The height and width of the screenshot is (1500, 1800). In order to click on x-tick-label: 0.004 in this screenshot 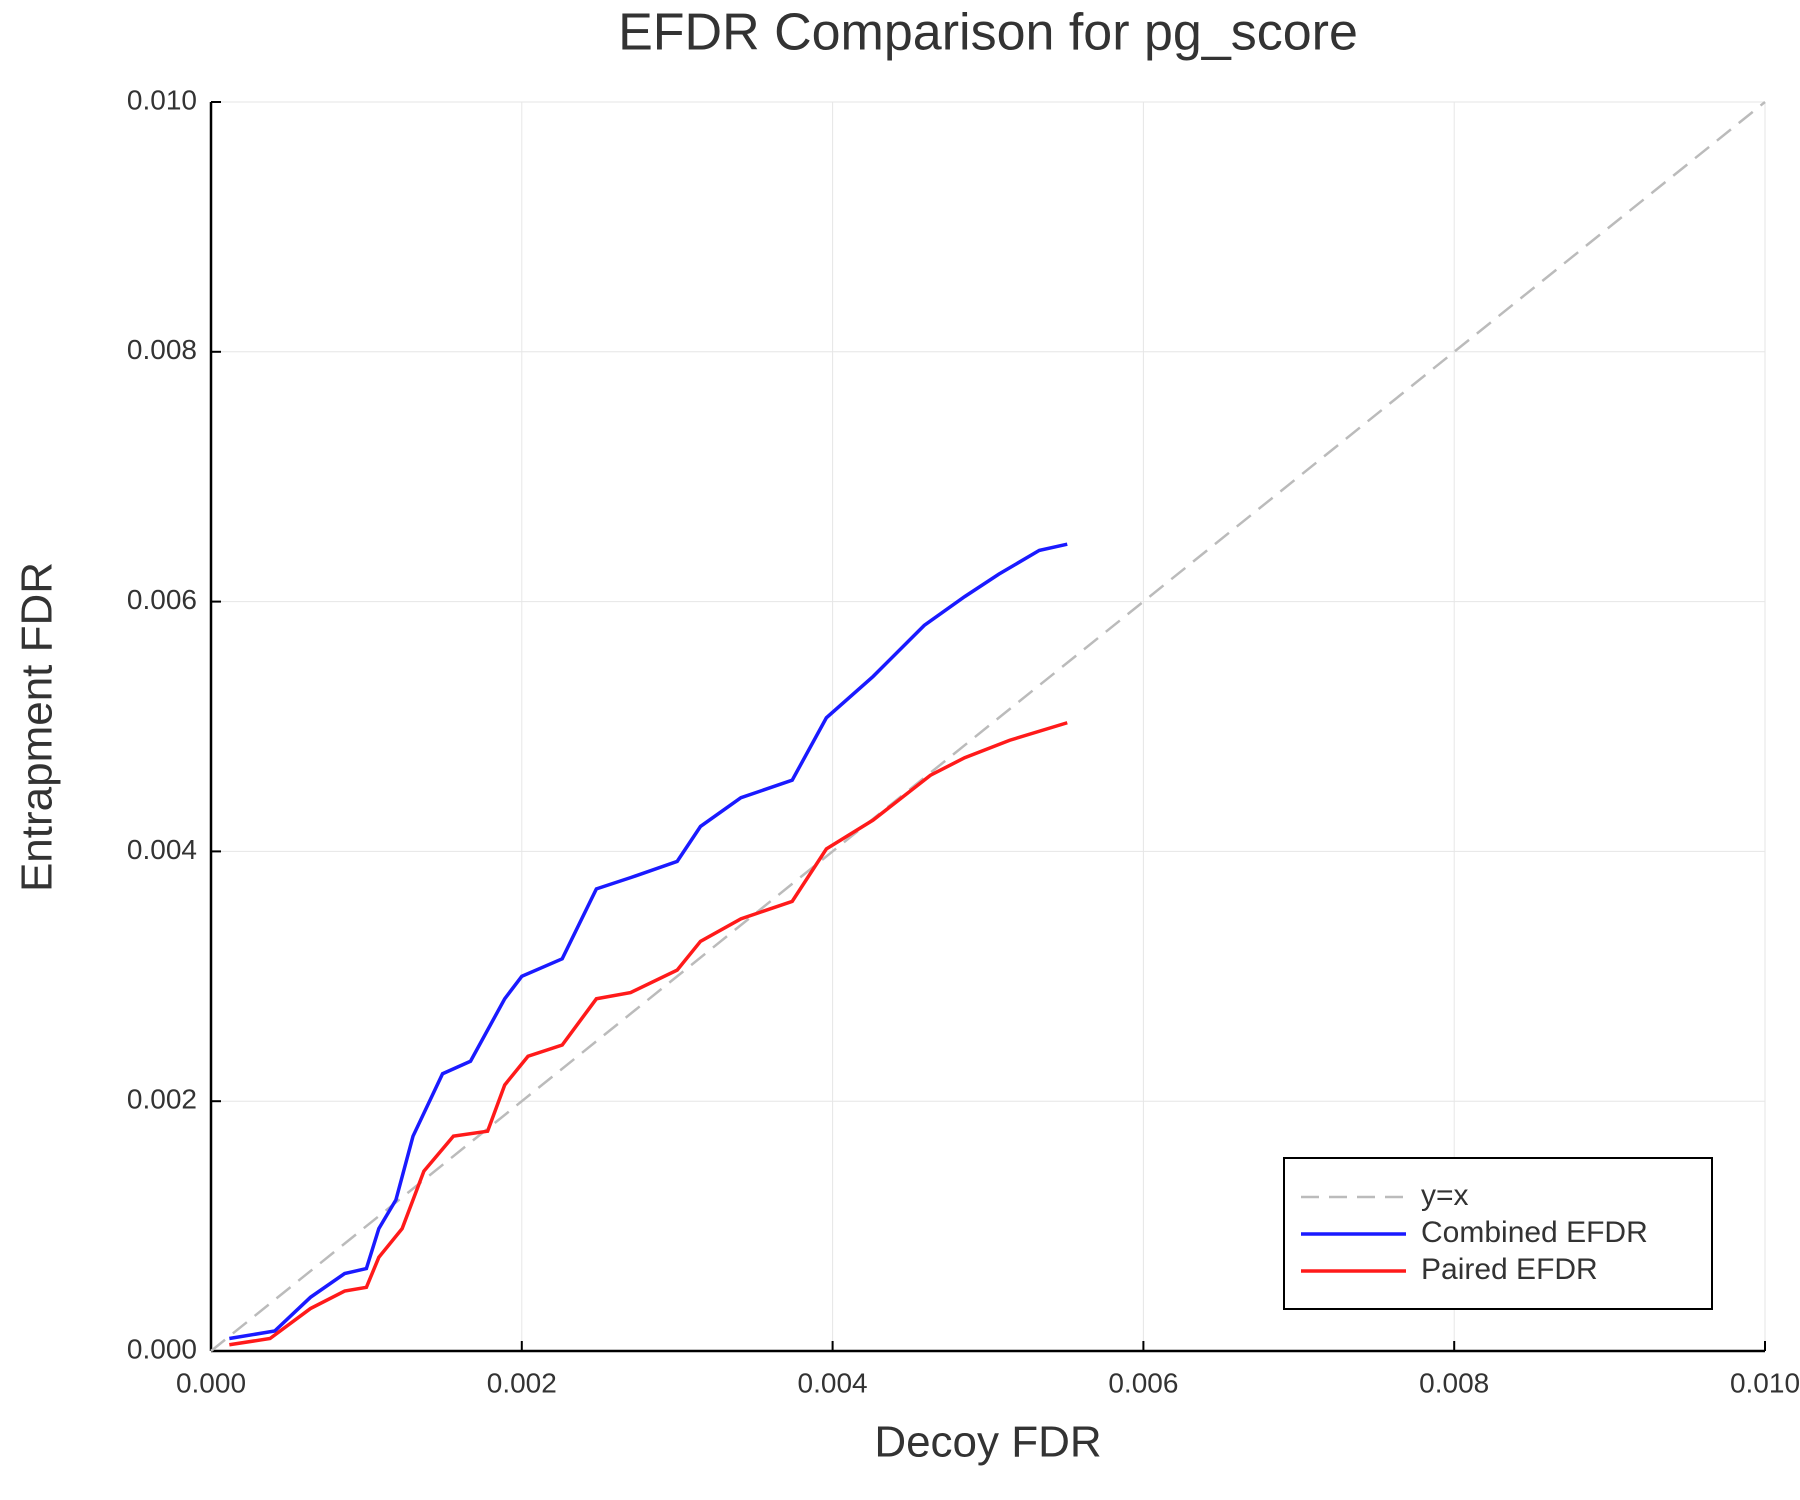, I will do `click(833, 1382)`.